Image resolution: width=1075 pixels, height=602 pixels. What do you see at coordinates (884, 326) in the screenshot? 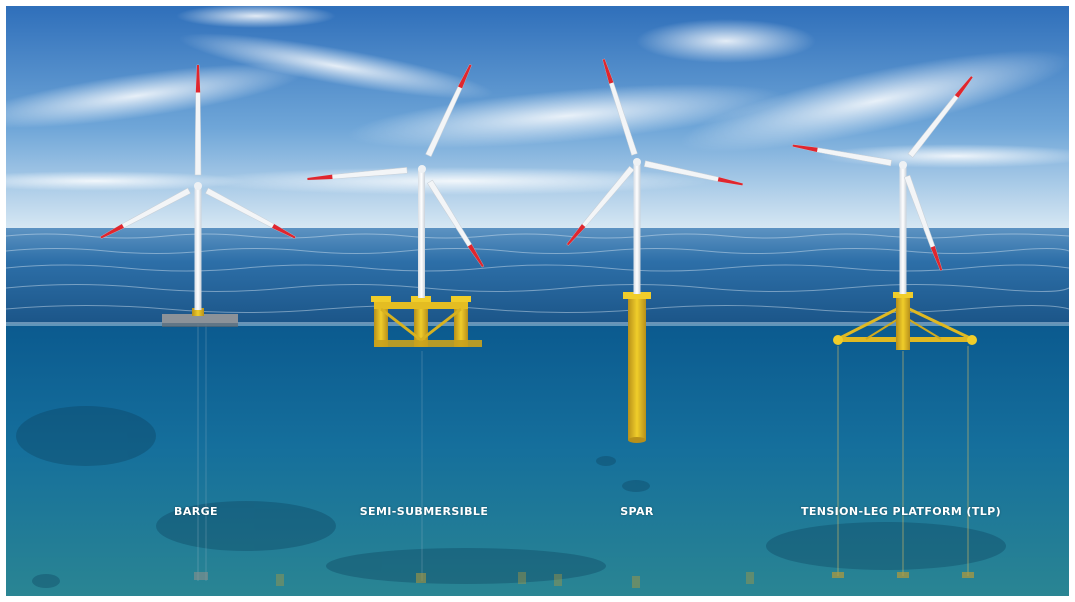
I see `tlp-turbine` at bounding box center [884, 326].